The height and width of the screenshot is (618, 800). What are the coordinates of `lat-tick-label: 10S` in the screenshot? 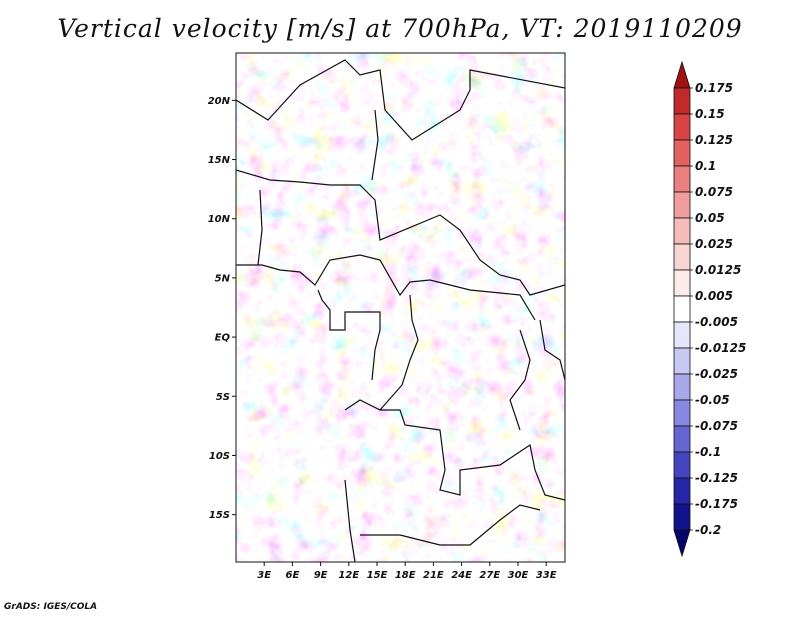 It's located at (219, 456).